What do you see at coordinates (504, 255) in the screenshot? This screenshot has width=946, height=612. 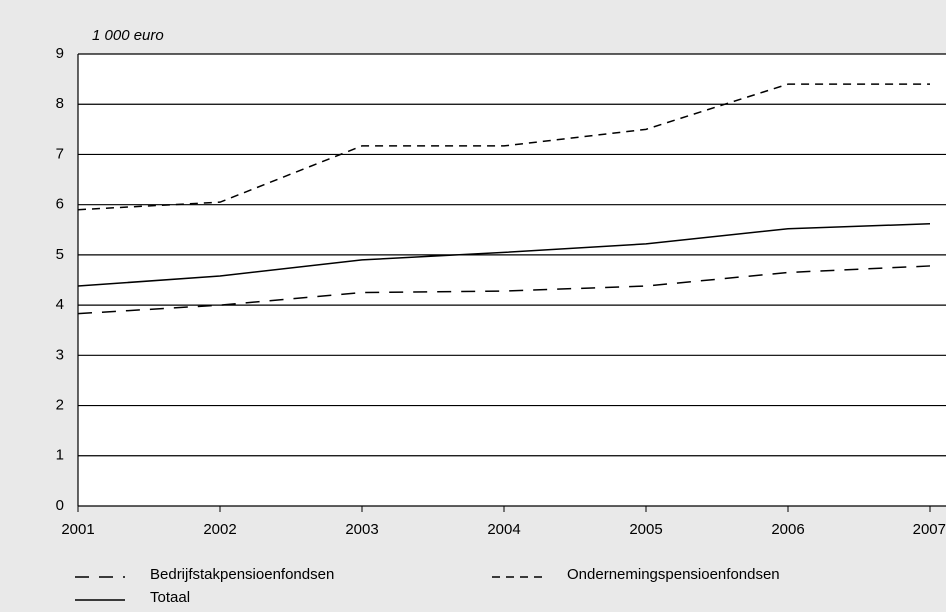 I see `series-line` at bounding box center [504, 255].